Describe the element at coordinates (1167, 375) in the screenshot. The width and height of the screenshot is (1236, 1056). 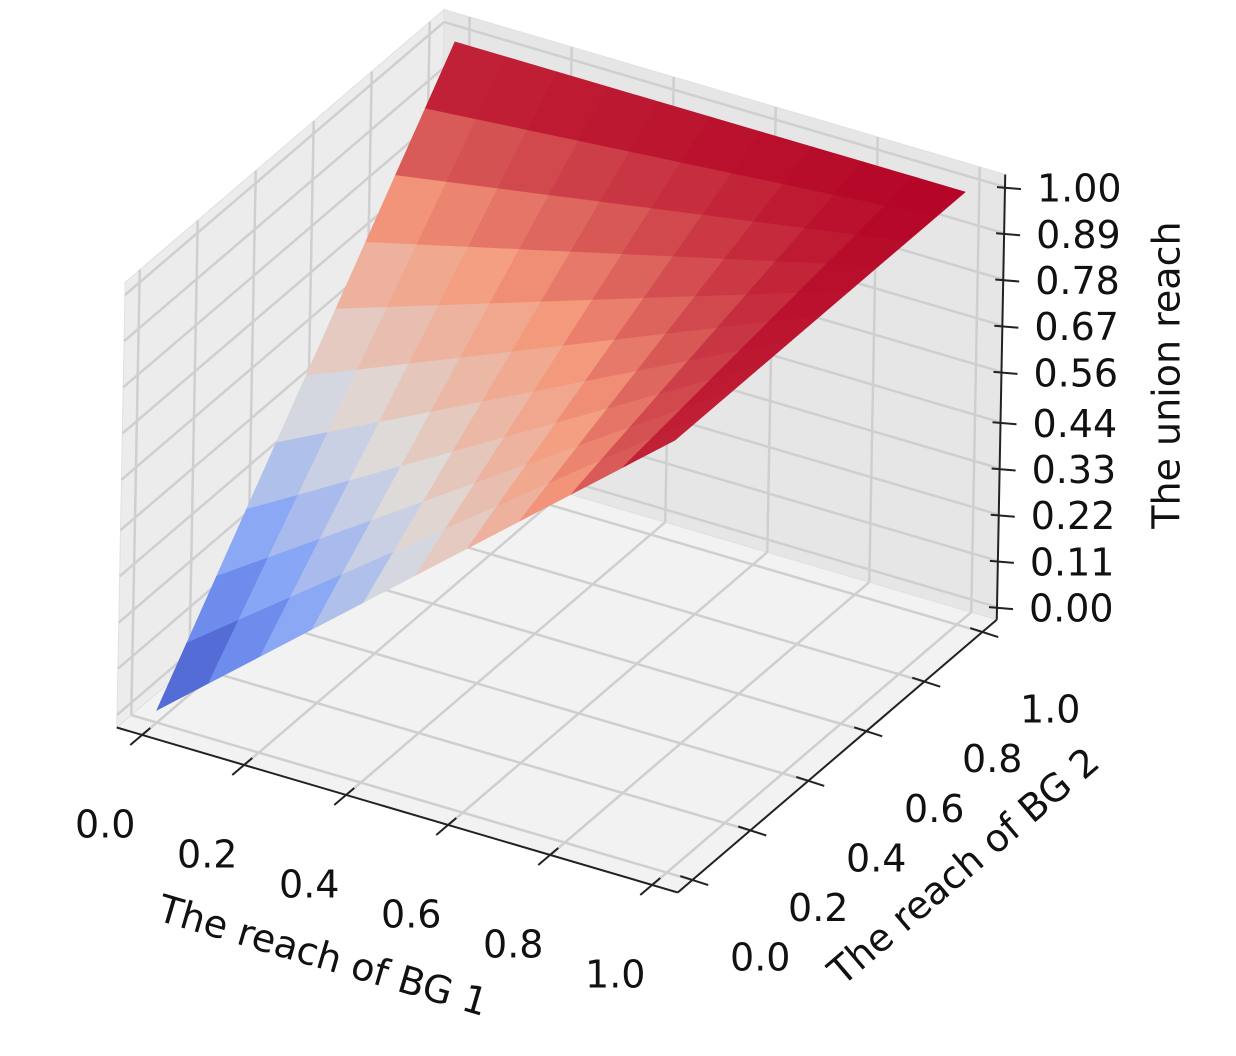
I see `z-axis-label: The union reach` at that location.